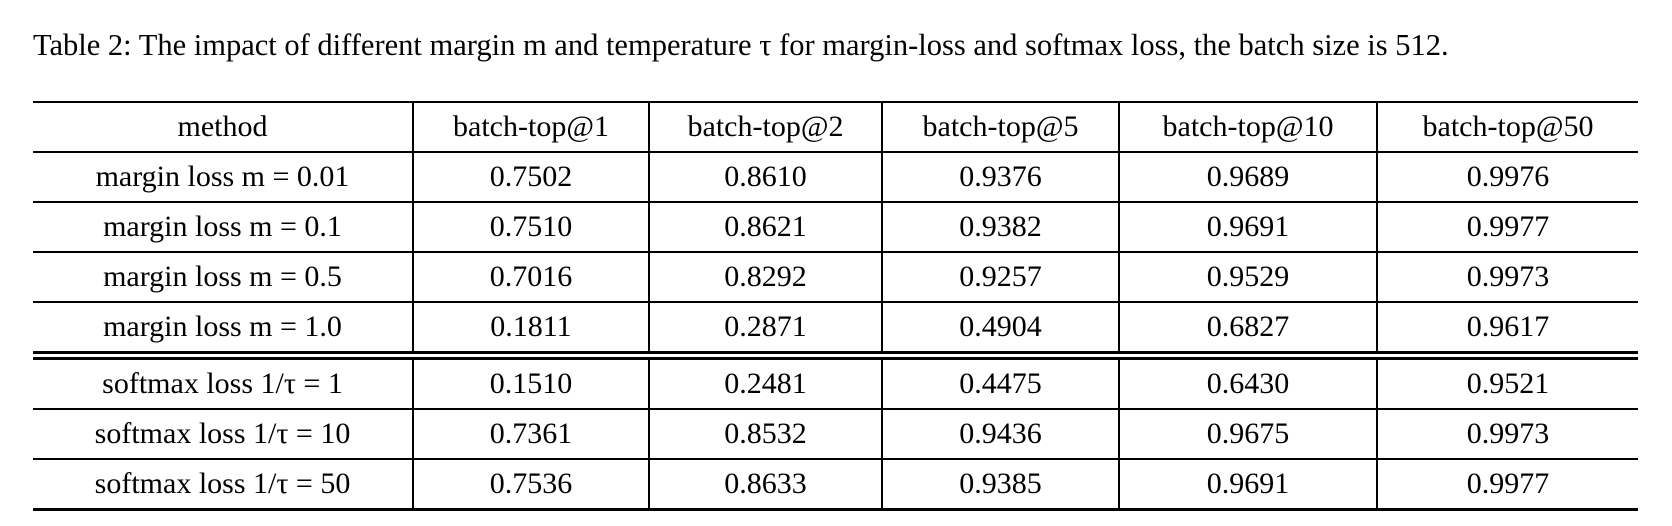 The width and height of the screenshot is (1672, 526). I want to click on method-cell: softmax loss 1/τ = 1, so click(223, 382).